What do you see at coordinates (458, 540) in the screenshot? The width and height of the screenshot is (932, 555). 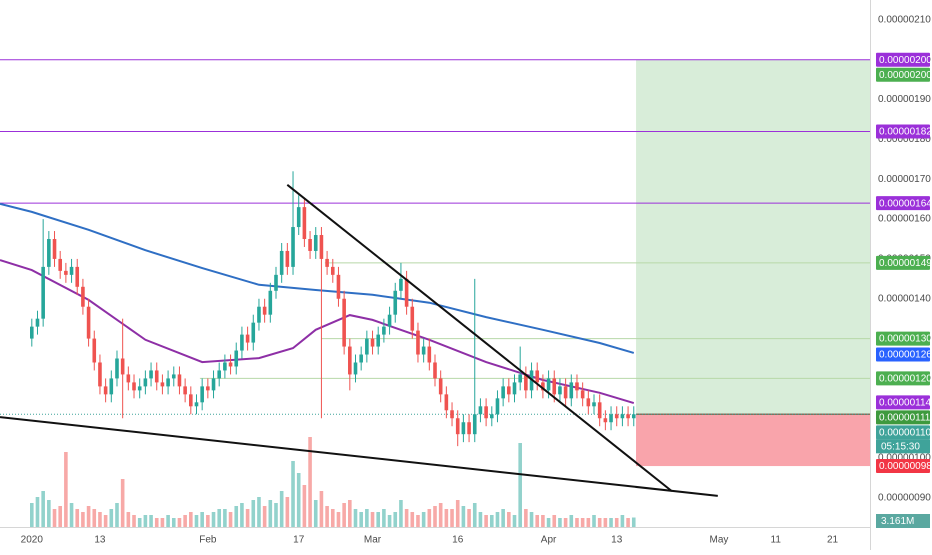 I see `x-tick-label: 16` at bounding box center [458, 540].